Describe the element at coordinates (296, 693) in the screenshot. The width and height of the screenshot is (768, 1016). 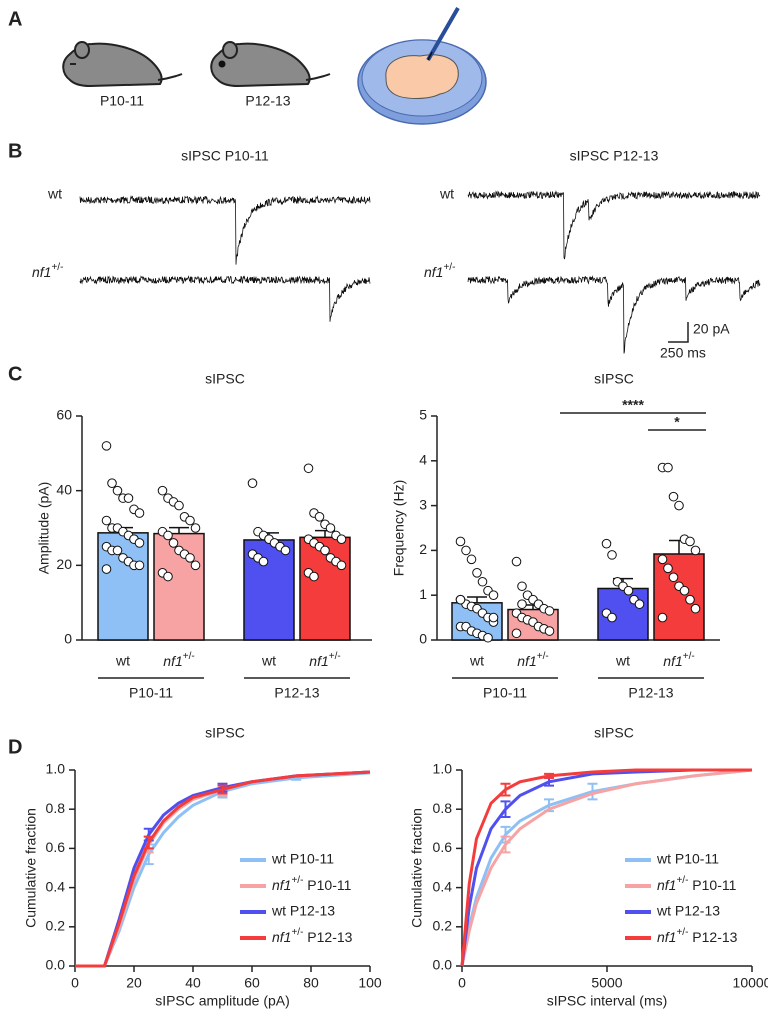
I see `group-label: P12-13` at that location.